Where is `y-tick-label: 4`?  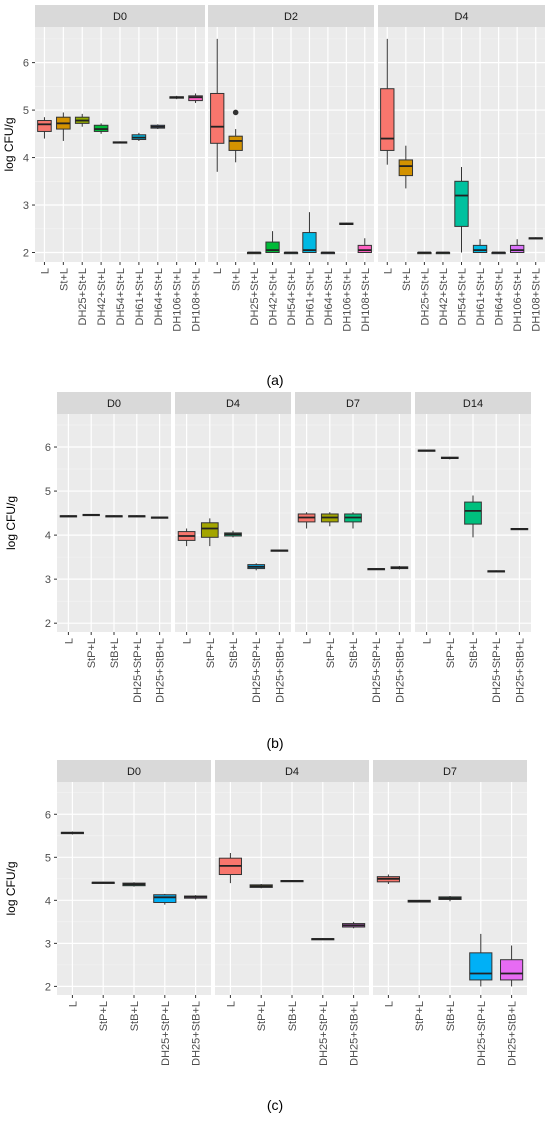 y-tick-label: 4 is located at coordinates (26, 159).